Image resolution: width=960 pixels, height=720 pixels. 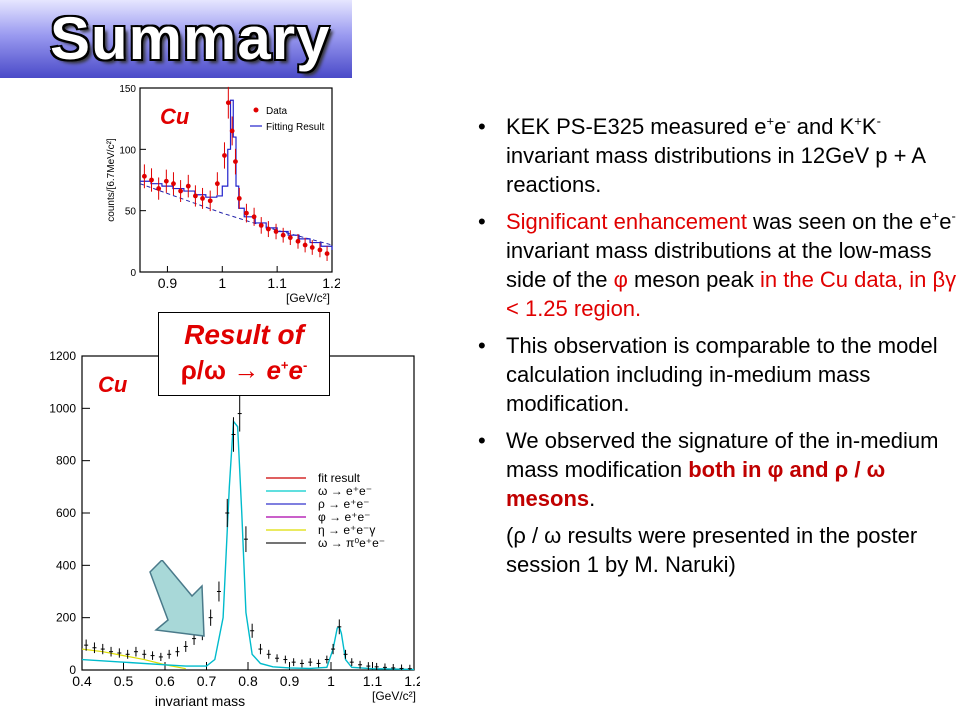 What do you see at coordinates (66, 565) in the screenshot?
I see `bot-ytick-label: 400` at bounding box center [66, 565].